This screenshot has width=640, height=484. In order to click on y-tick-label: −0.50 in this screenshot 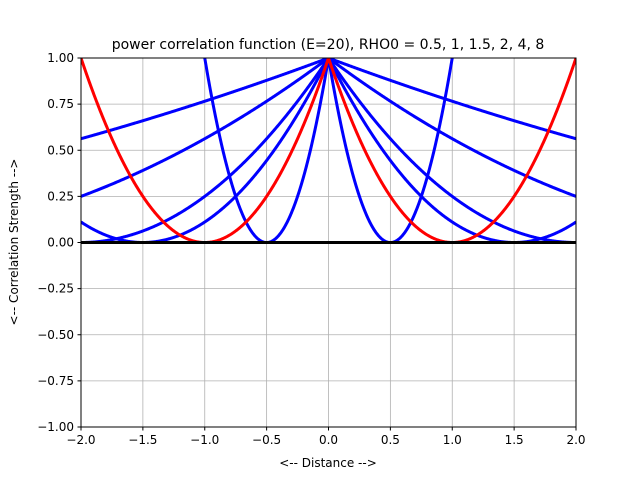, I will do `click(55, 335)`.